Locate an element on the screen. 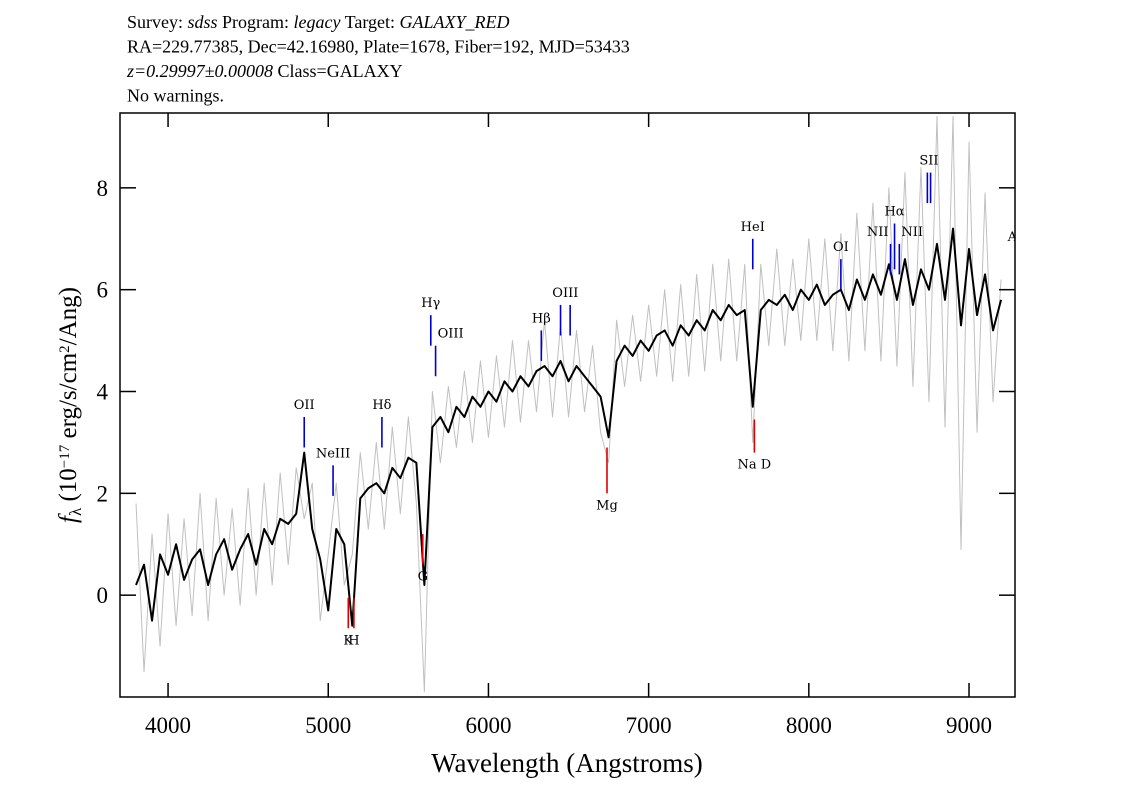  x-tick-label: 8000 is located at coordinates (809, 725).